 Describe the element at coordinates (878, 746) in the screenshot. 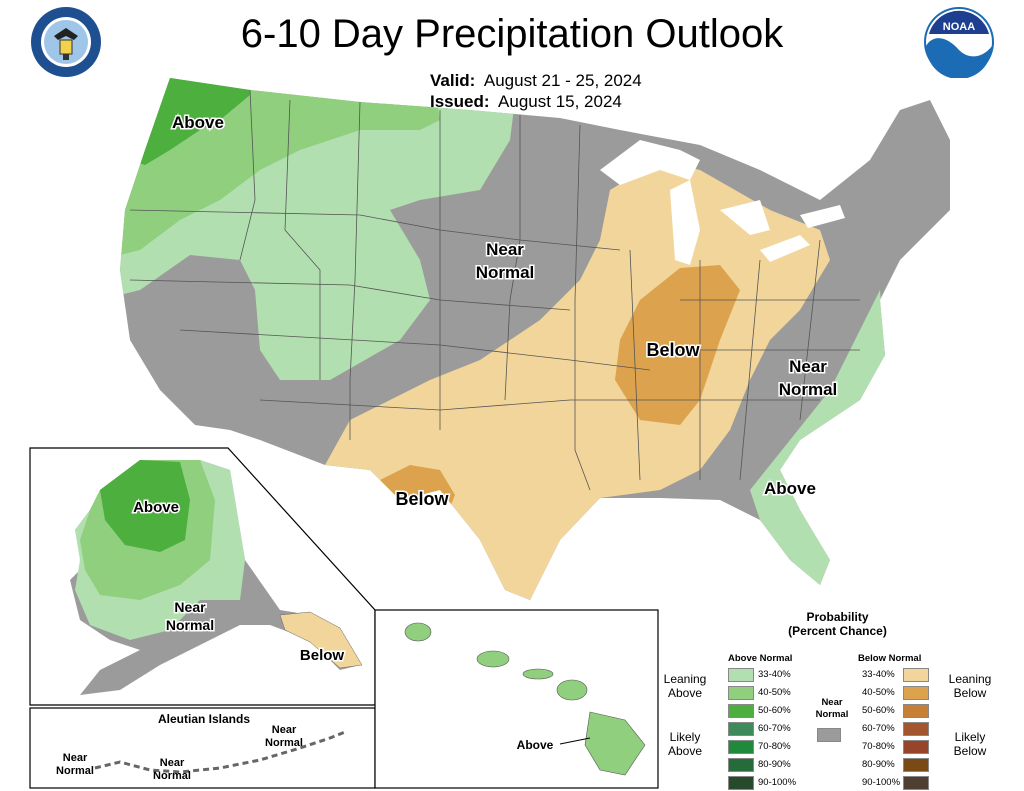

I see `legend-below-label-4: 70-80%` at that location.